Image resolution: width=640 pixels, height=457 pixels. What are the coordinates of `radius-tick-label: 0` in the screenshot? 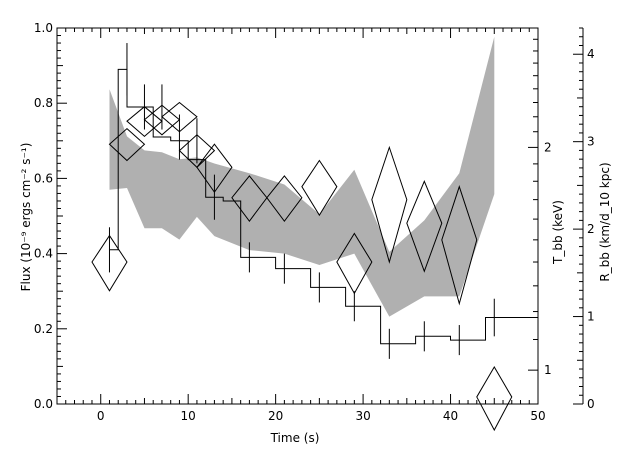 It's located at (591, 404).